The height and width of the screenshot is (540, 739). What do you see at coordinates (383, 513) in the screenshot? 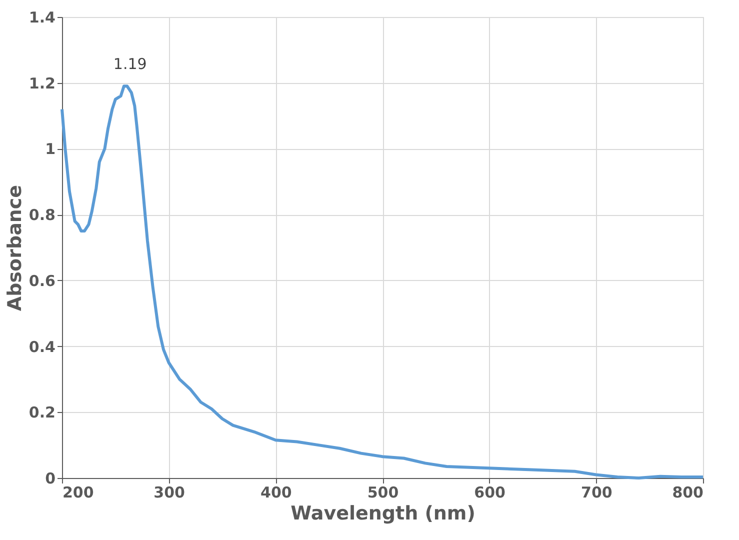
I see `x-axis-title: Wavelength (nm)` at bounding box center [383, 513].